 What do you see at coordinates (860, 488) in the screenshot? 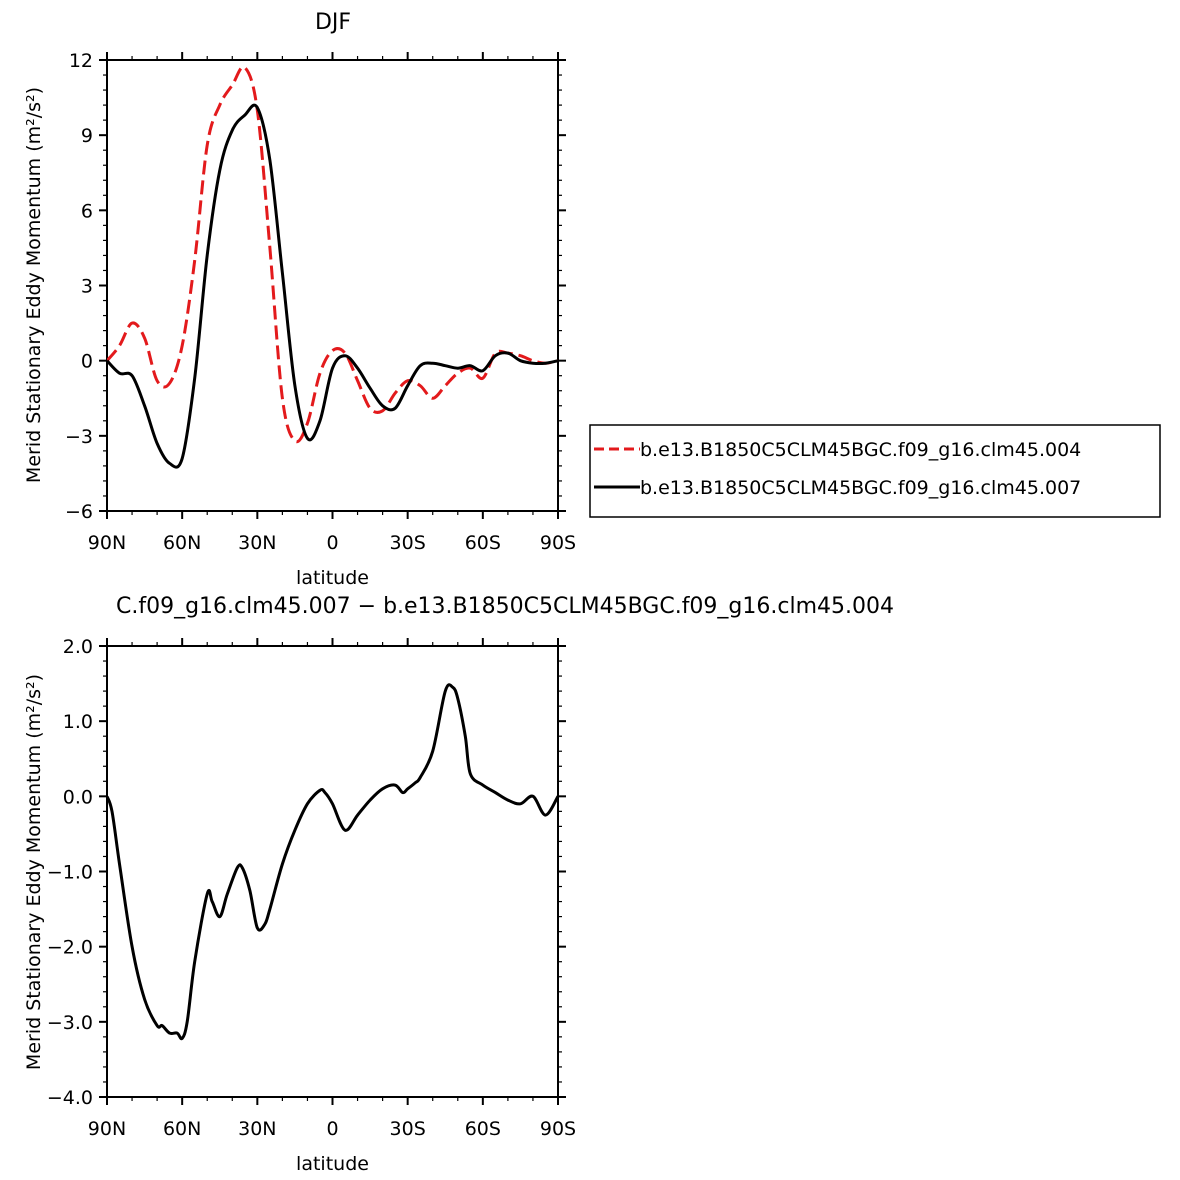
I see `legend-label-2: b.e13.B1850C5CLM45BGC.f09_g16.clm45.007` at bounding box center [860, 488].